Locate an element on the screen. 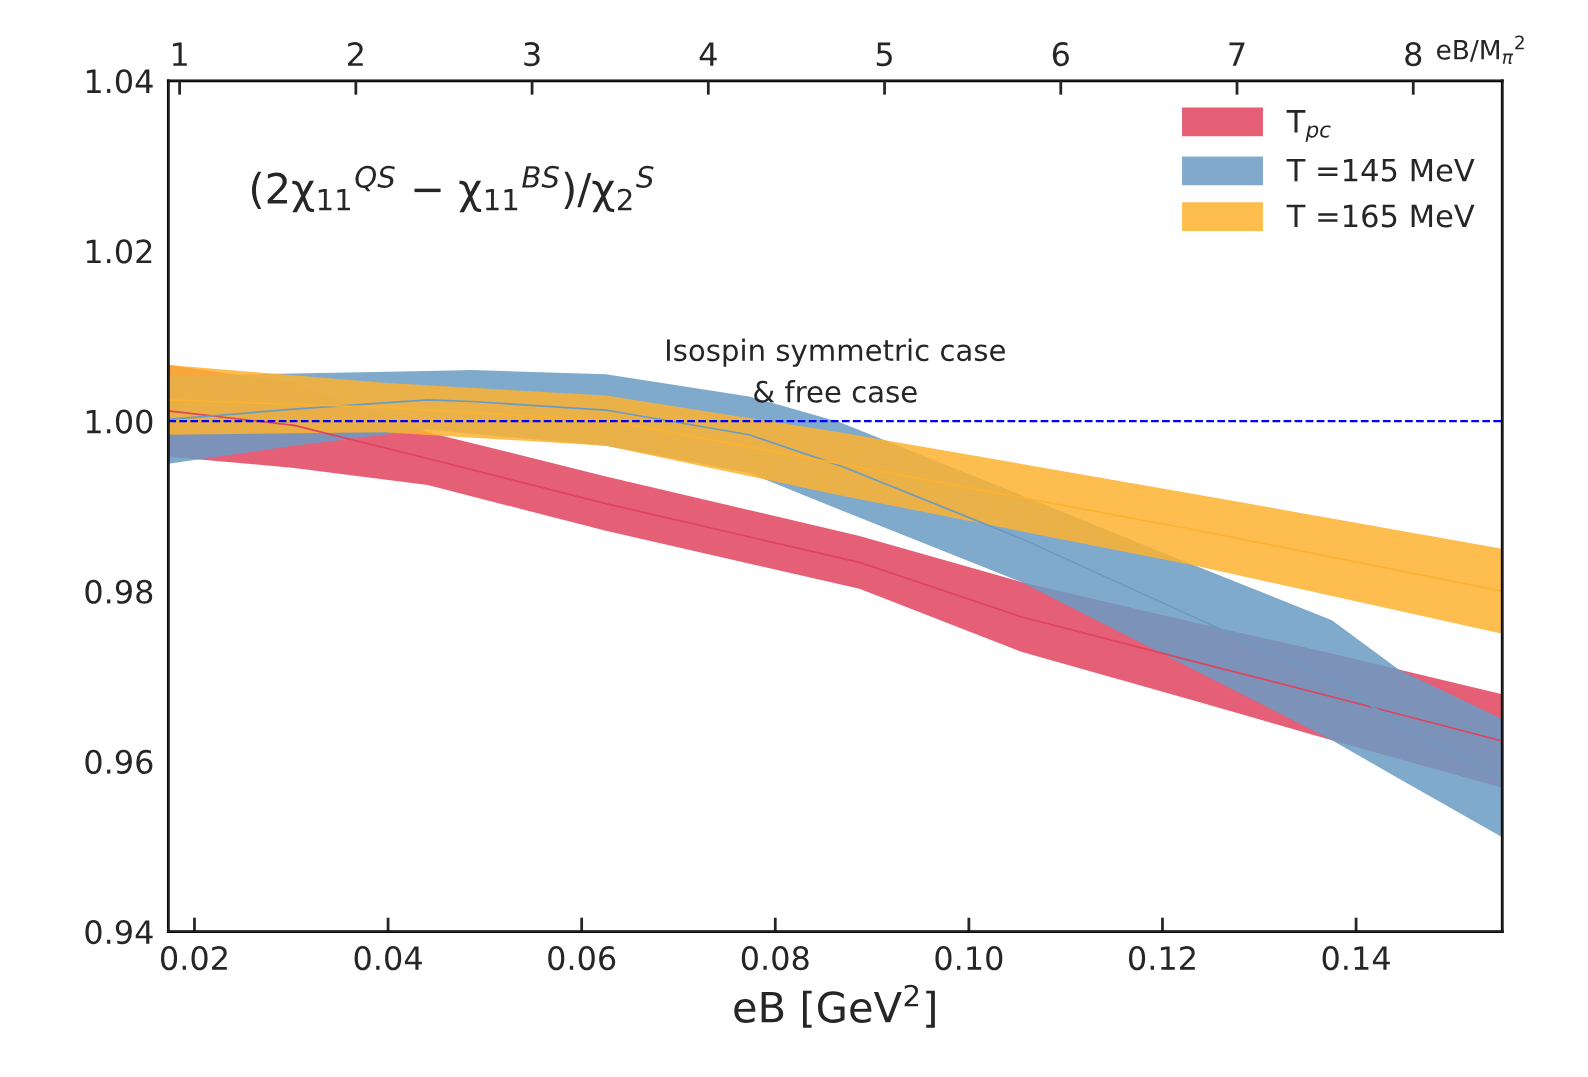 The height and width of the screenshot is (1077, 1588). legend-label: T$_{pc}$ is located at coordinates (1308, 126).